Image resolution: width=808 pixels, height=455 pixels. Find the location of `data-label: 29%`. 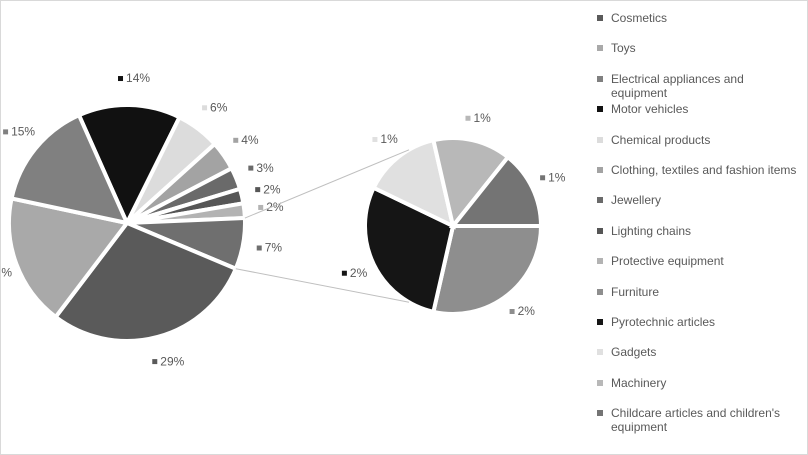

data-label: 29% is located at coordinates (172, 361).